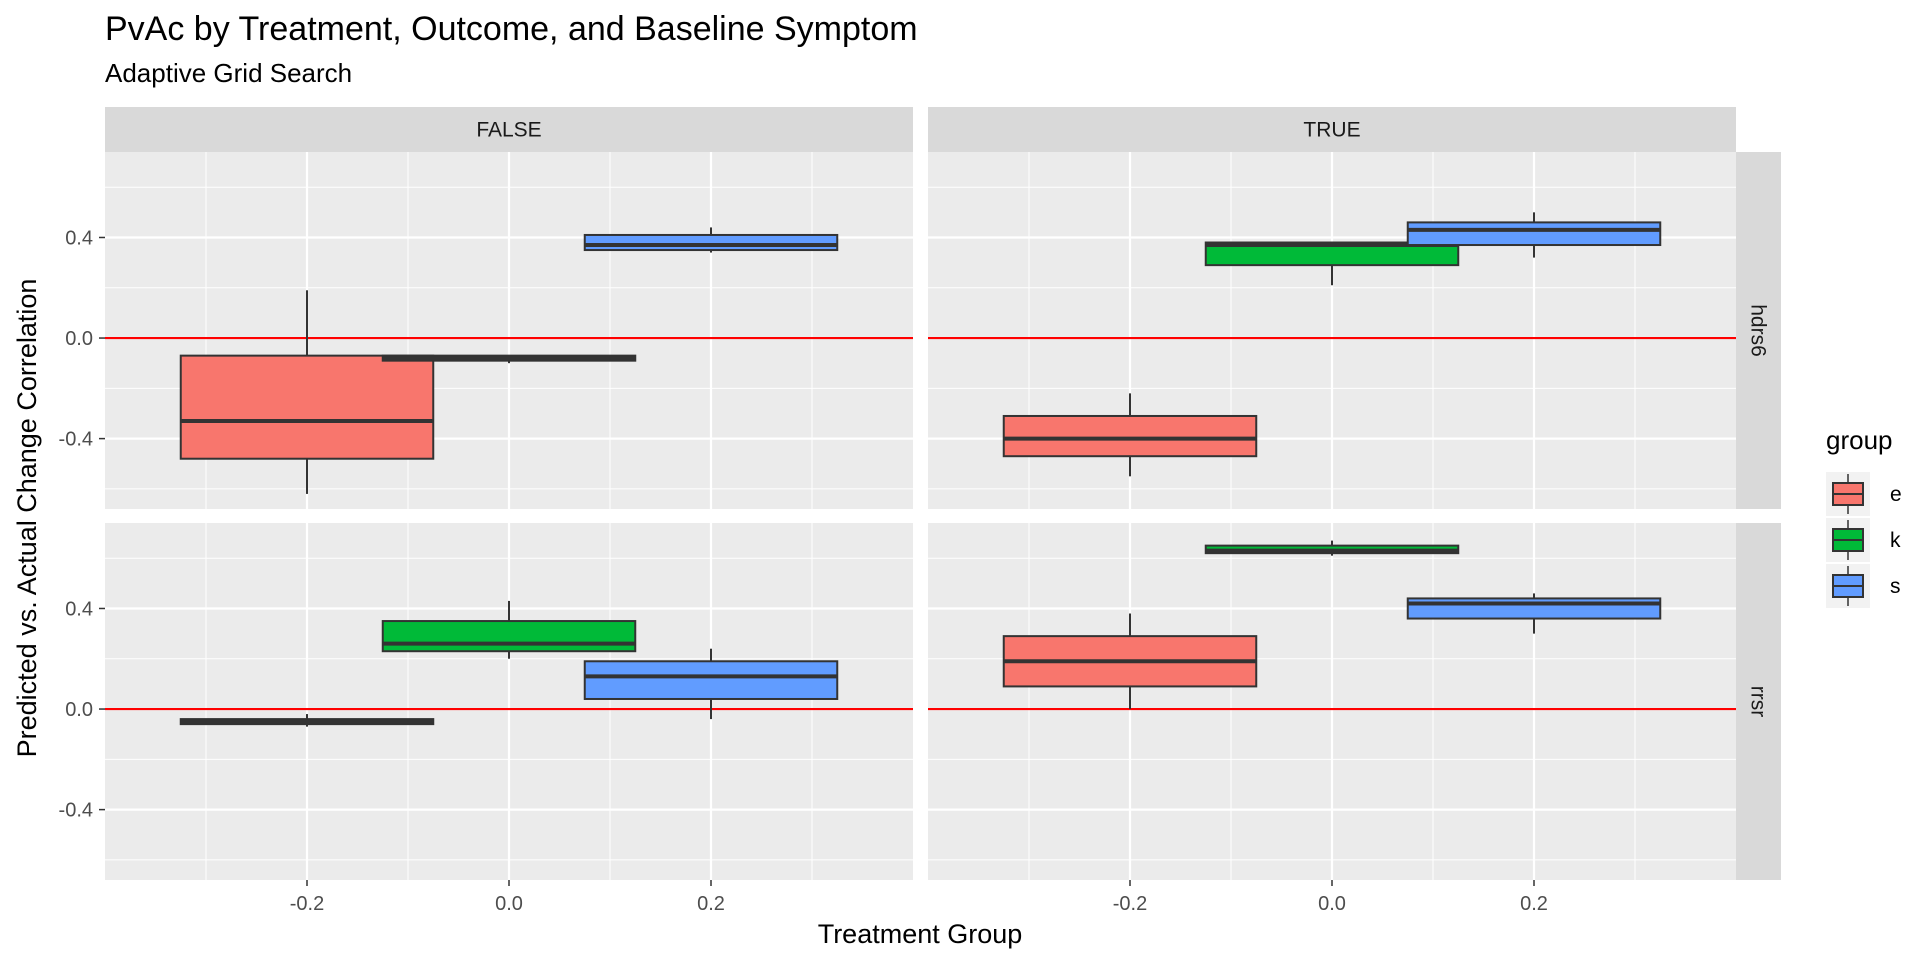 This screenshot has width=1920, height=960. What do you see at coordinates (1895, 540) in the screenshot?
I see `legend-label-k: k` at bounding box center [1895, 540].